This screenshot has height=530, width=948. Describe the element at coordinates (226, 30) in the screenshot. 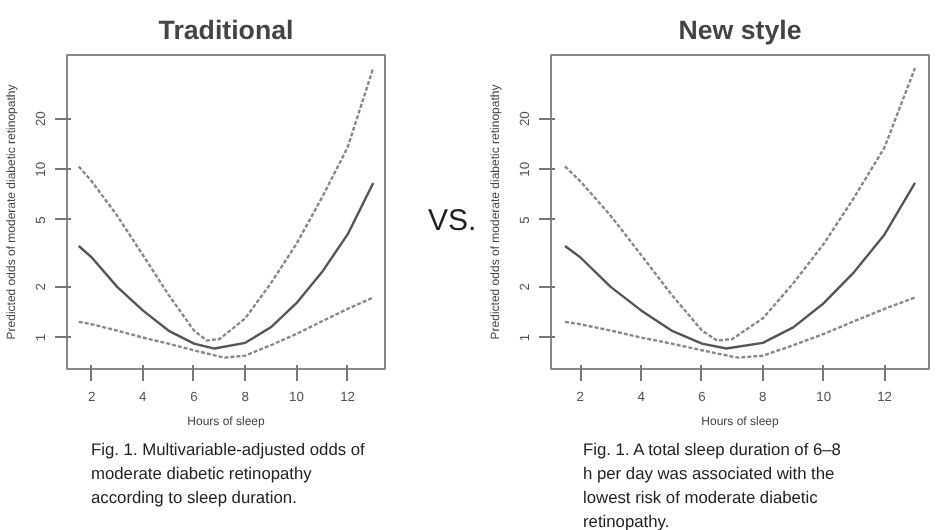

I see `chart-title: Traditional` at that location.